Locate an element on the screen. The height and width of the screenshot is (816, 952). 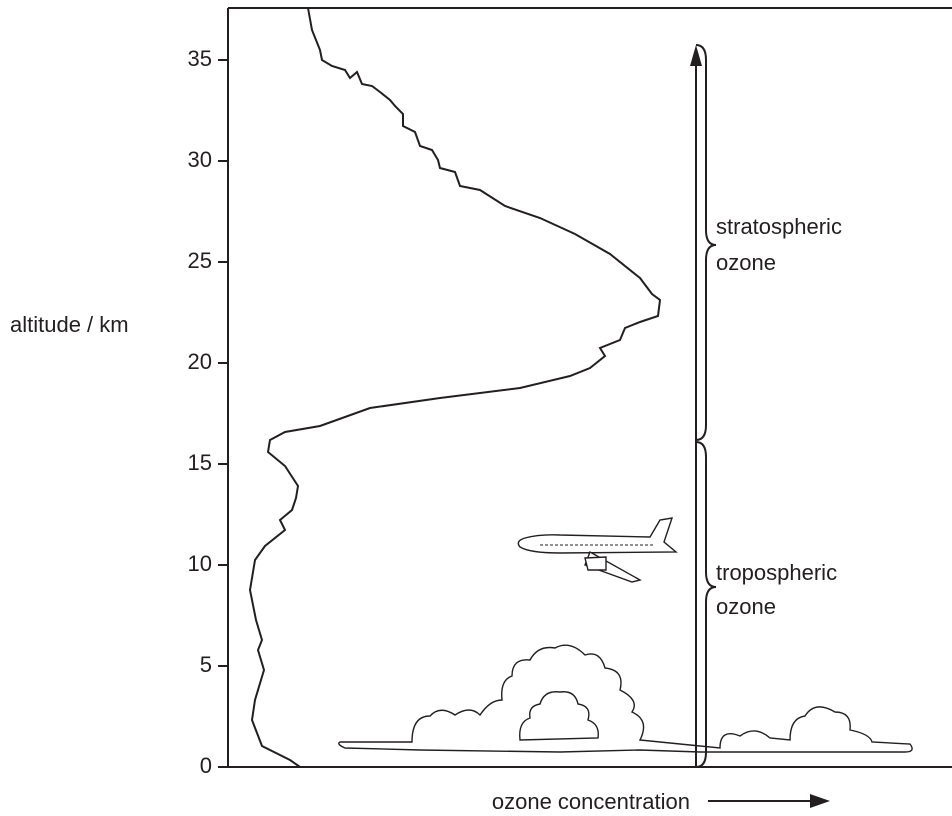
y-tick-label: 15 is located at coordinates (200, 462).